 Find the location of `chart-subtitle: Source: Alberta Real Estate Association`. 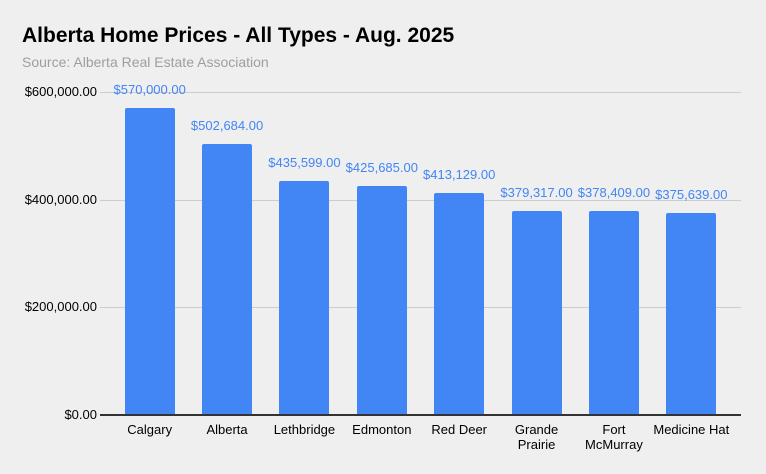

chart-subtitle: Source: Alberta Real Estate Association is located at coordinates (145, 62).